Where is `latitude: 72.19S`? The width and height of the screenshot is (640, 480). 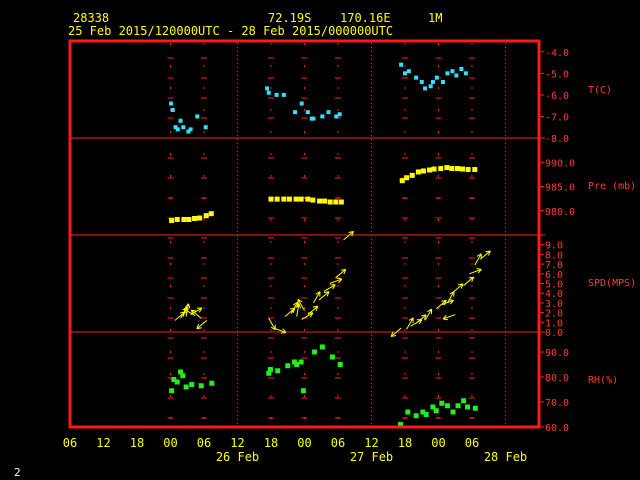 latitude: 72.19S is located at coordinates (290, 18).